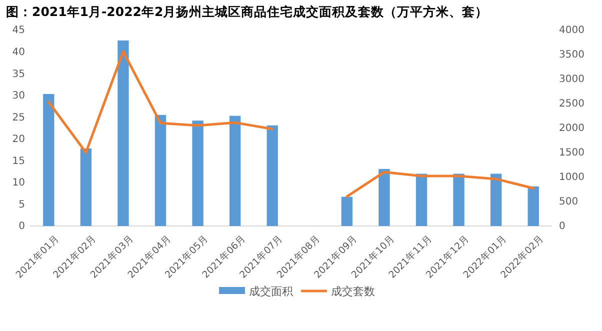 This screenshot has height=331, width=602. I want to click on y-tick-label: 25, so click(18, 118).